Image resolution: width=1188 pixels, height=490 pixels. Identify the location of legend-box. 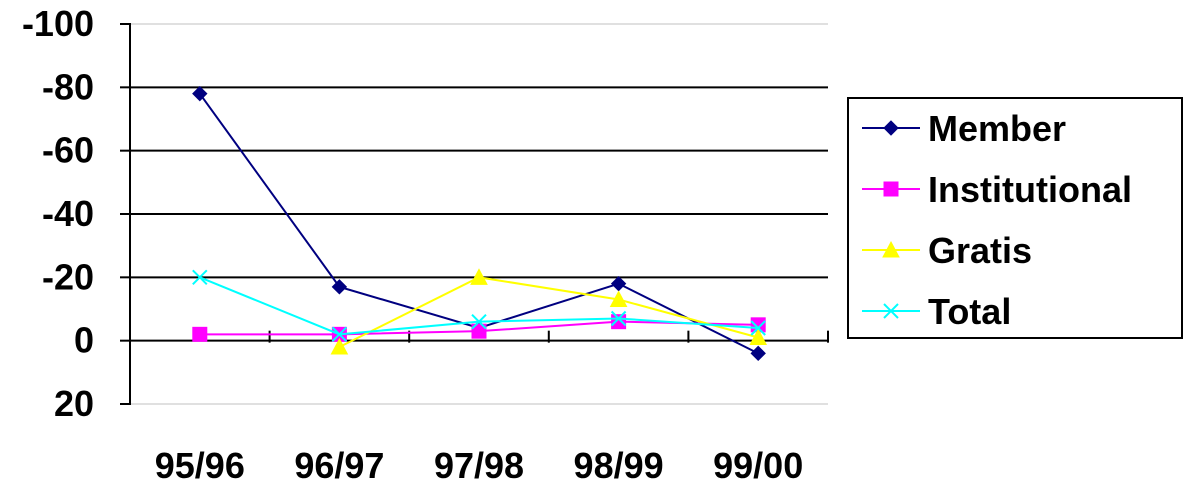
(1015, 218).